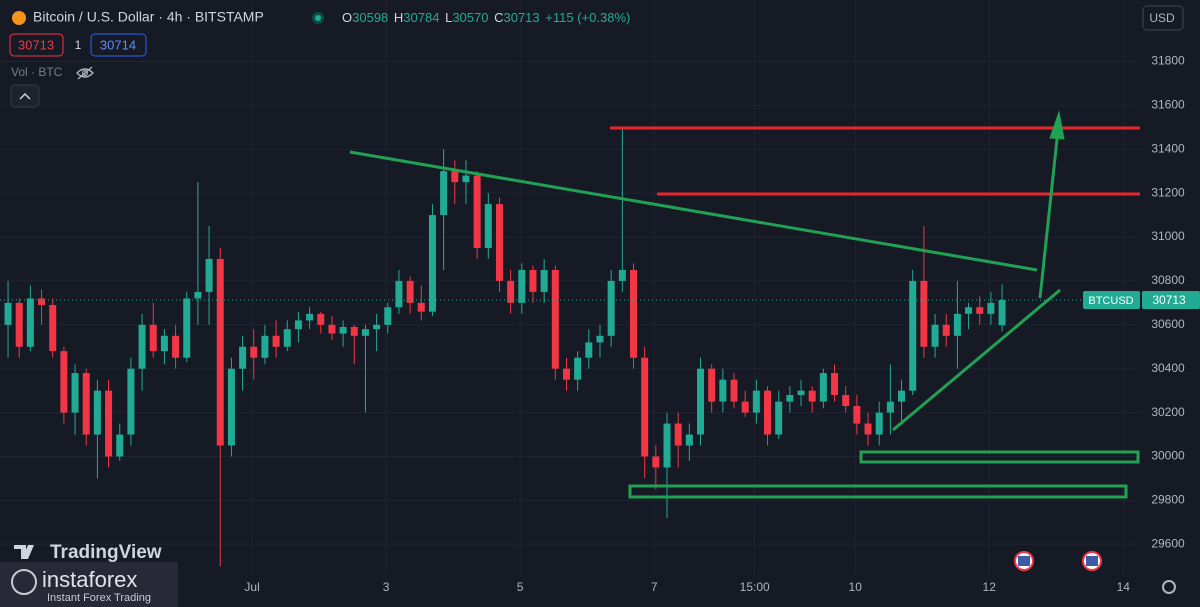  I want to click on x-tick-label: 7, so click(654, 587).